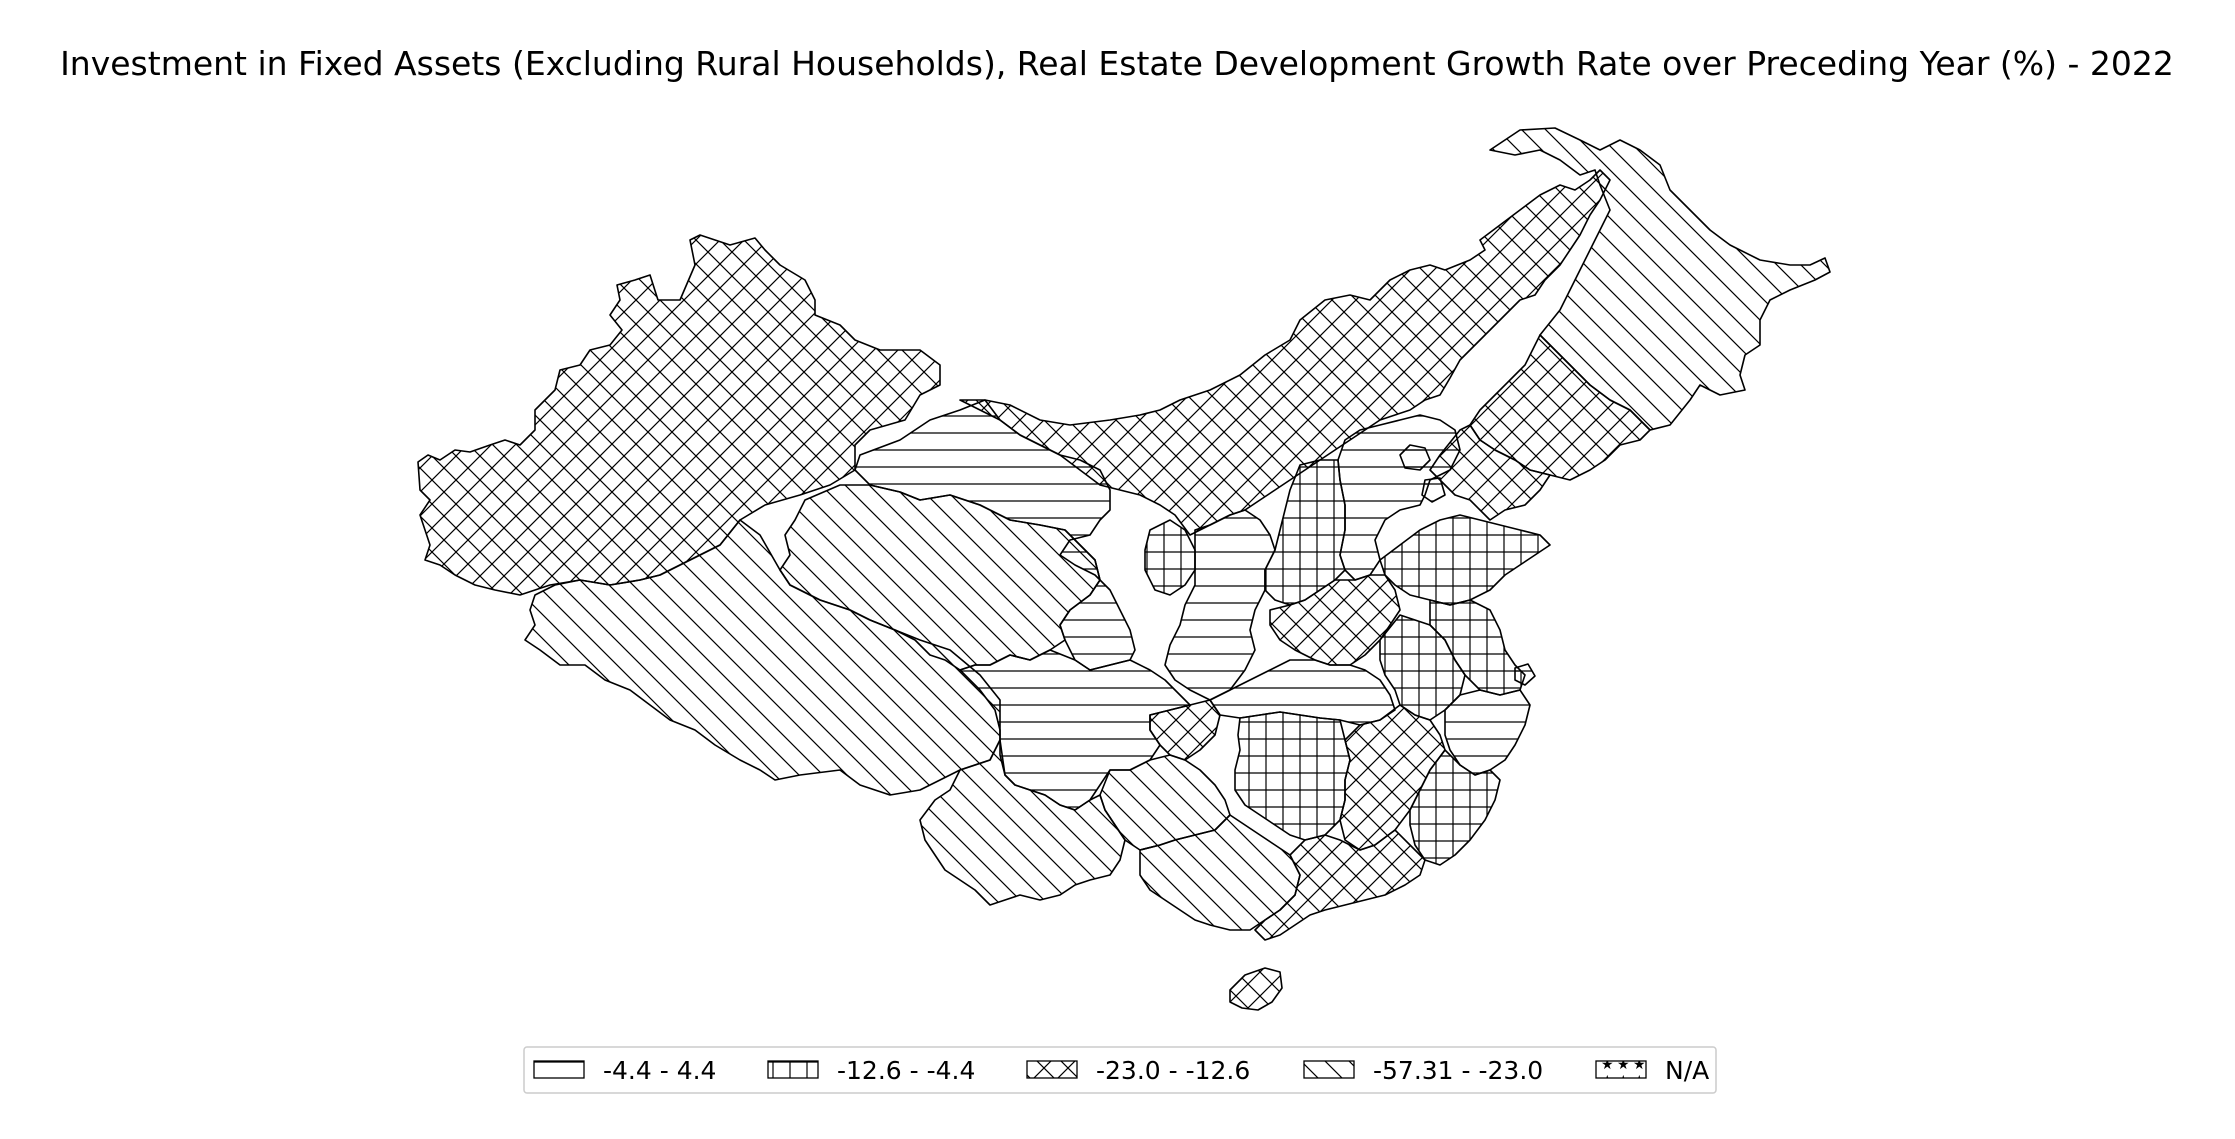  I want to click on region-jilin, so click(1560, 407).